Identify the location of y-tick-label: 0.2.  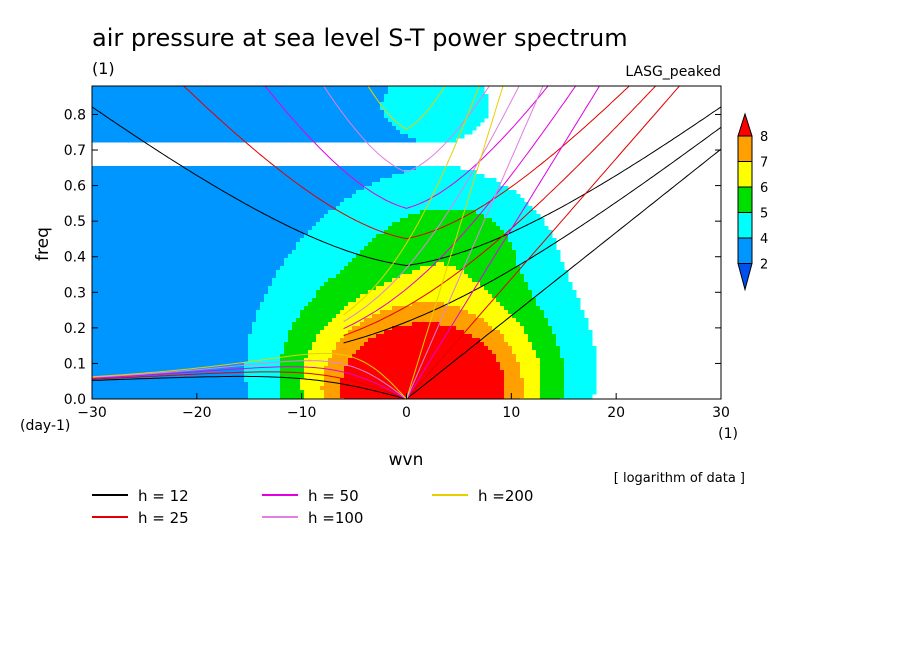
(75, 329).